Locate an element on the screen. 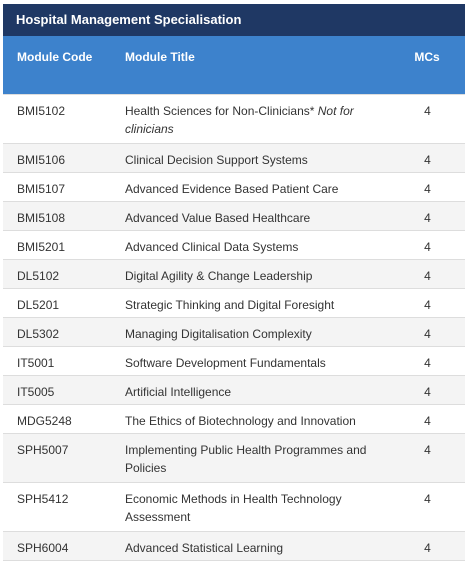 This screenshot has height=572, width=469. cell-module-title: Artificial Intelligence is located at coordinates (253, 389).